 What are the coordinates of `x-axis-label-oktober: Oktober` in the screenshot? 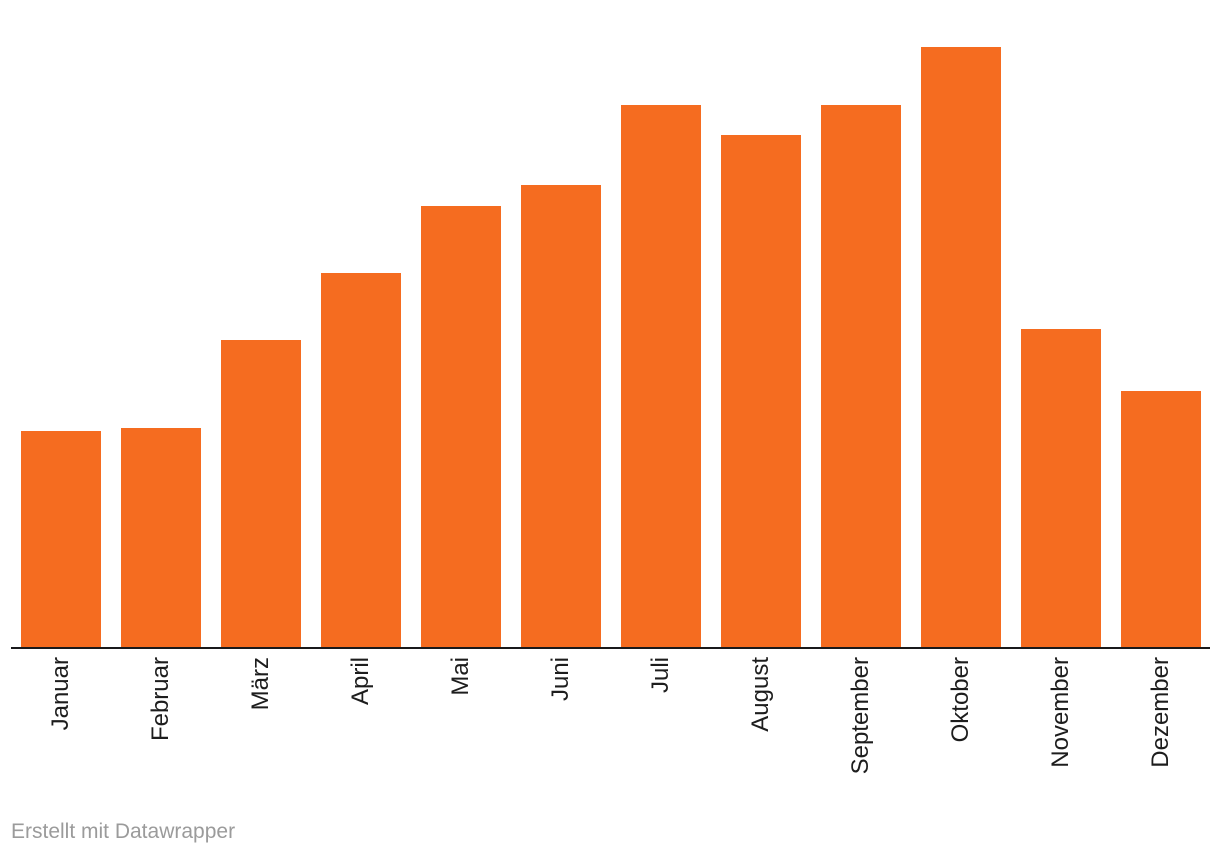 It's located at (960, 700).